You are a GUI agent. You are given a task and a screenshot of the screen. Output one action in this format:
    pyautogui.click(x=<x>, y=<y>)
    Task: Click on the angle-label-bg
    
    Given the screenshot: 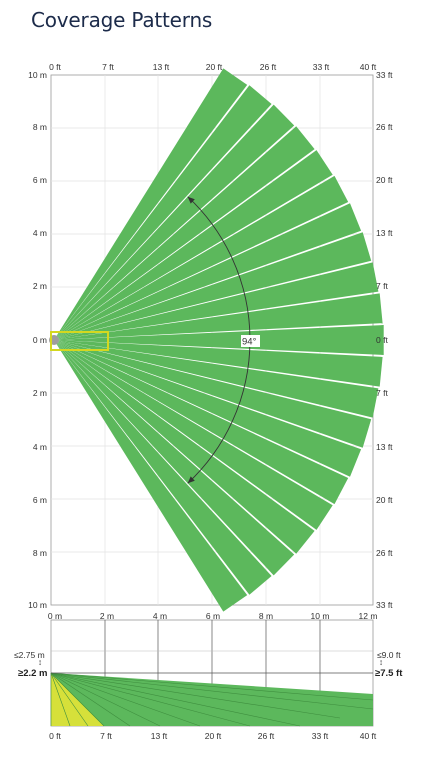 What is the action you would take?
    pyautogui.click(x=250, y=341)
    